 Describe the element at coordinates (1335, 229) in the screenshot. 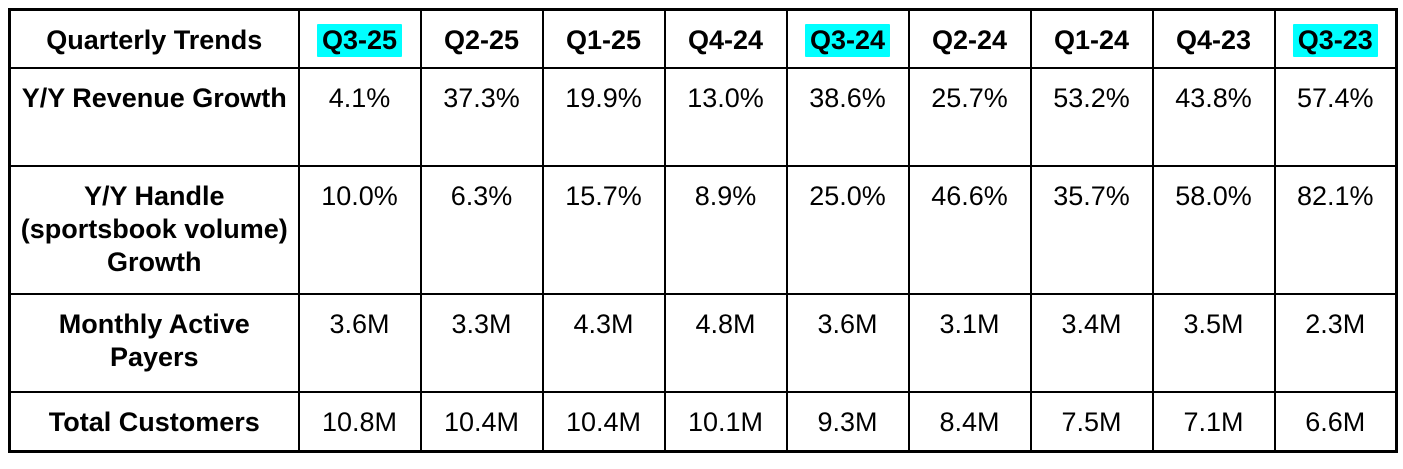

I see `data-cell: 82.1%` at that location.